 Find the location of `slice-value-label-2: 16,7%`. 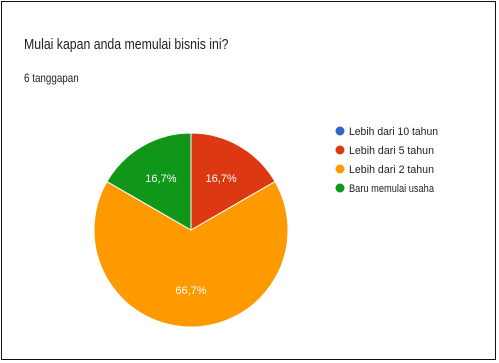

slice-value-label-2: 16,7% is located at coordinates (220, 179).